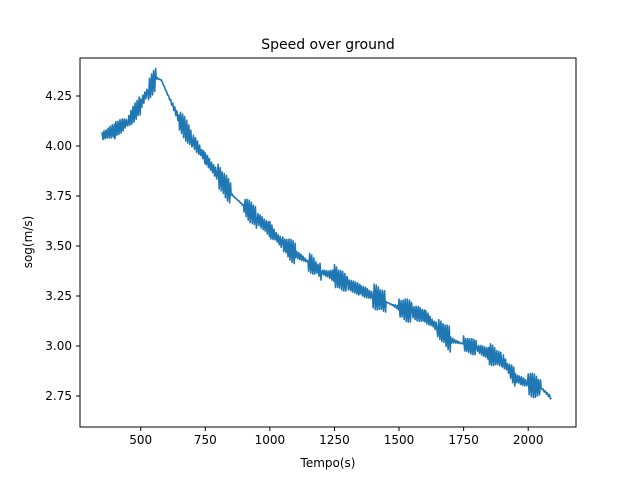 The height and width of the screenshot is (480, 640). Describe the element at coordinates (58, 146) in the screenshot. I see `y-tick-label: 4.00` at that location.